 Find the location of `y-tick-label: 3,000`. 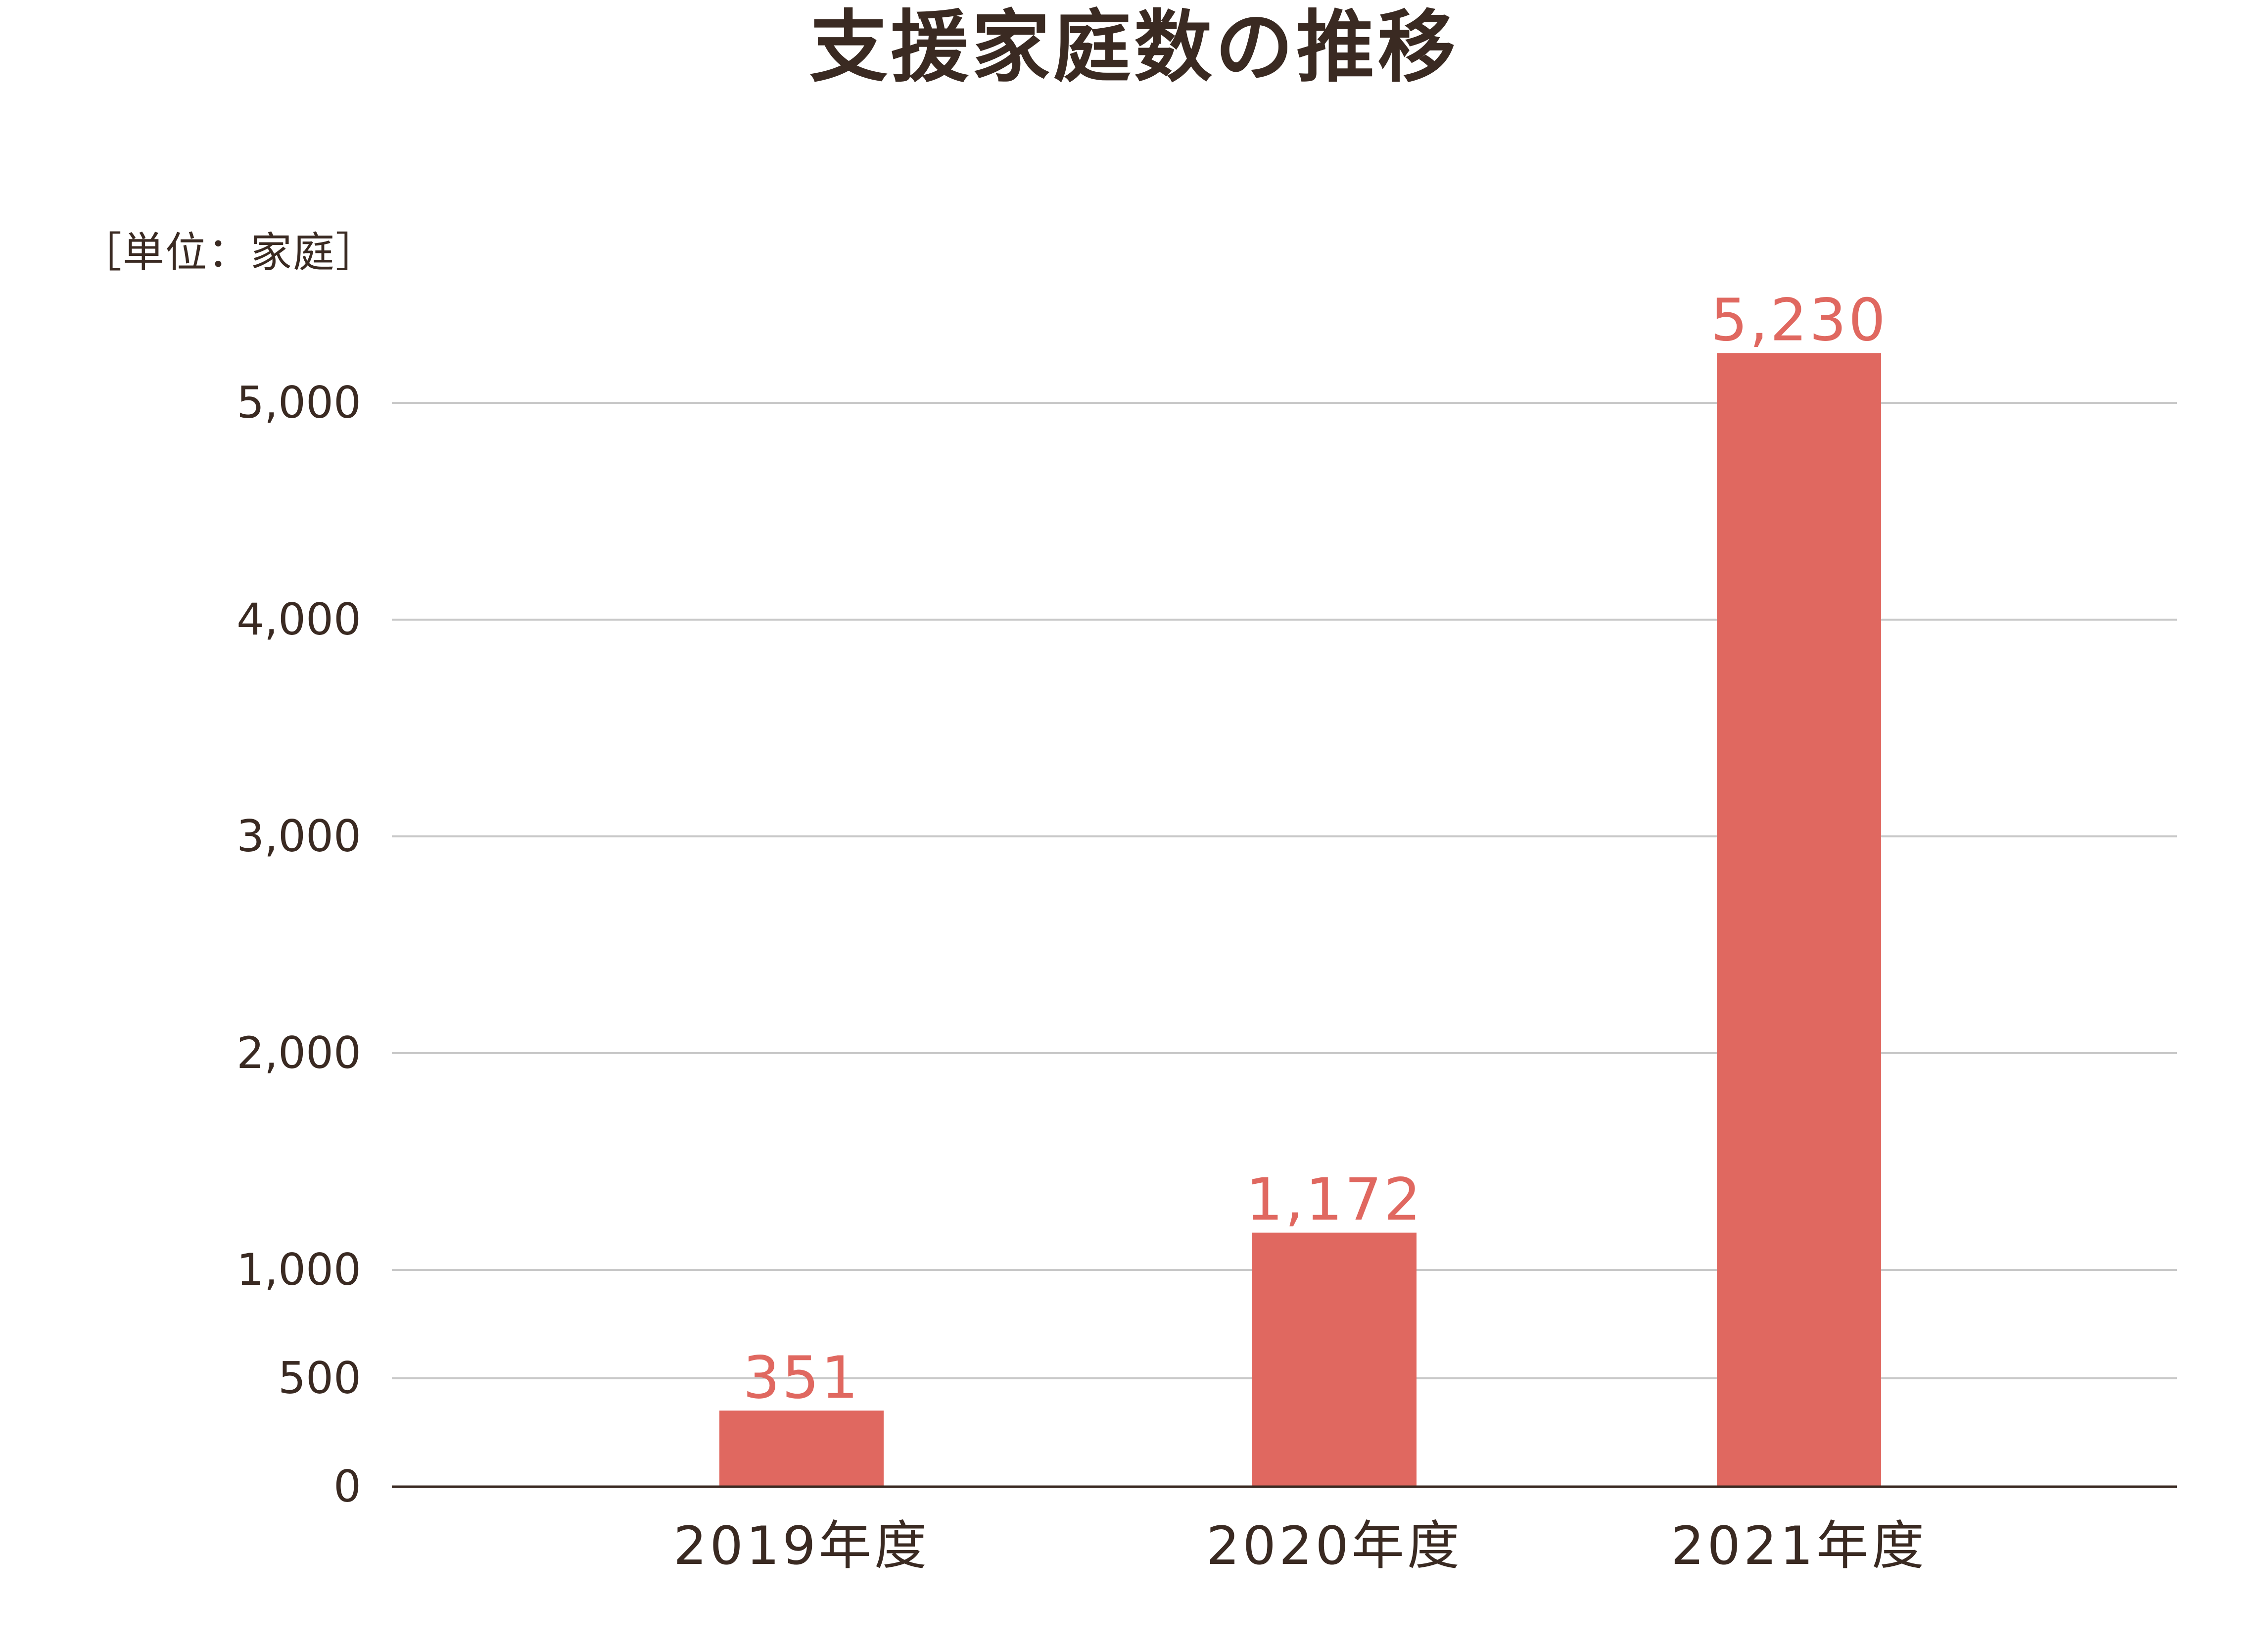

y-tick-label: 3,000 is located at coordinates (298, 836).